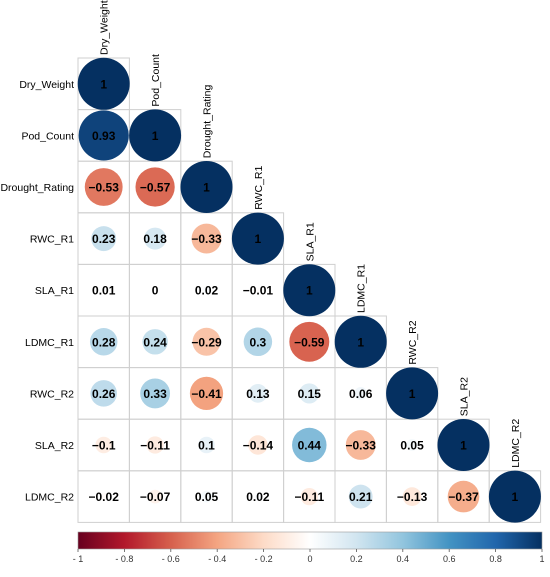 The width and height of the screenshot is (550, 577). Describe the element at coordinates (155, 239) in the screenshot. I see `correlation-value-label: 0.18` at that location.